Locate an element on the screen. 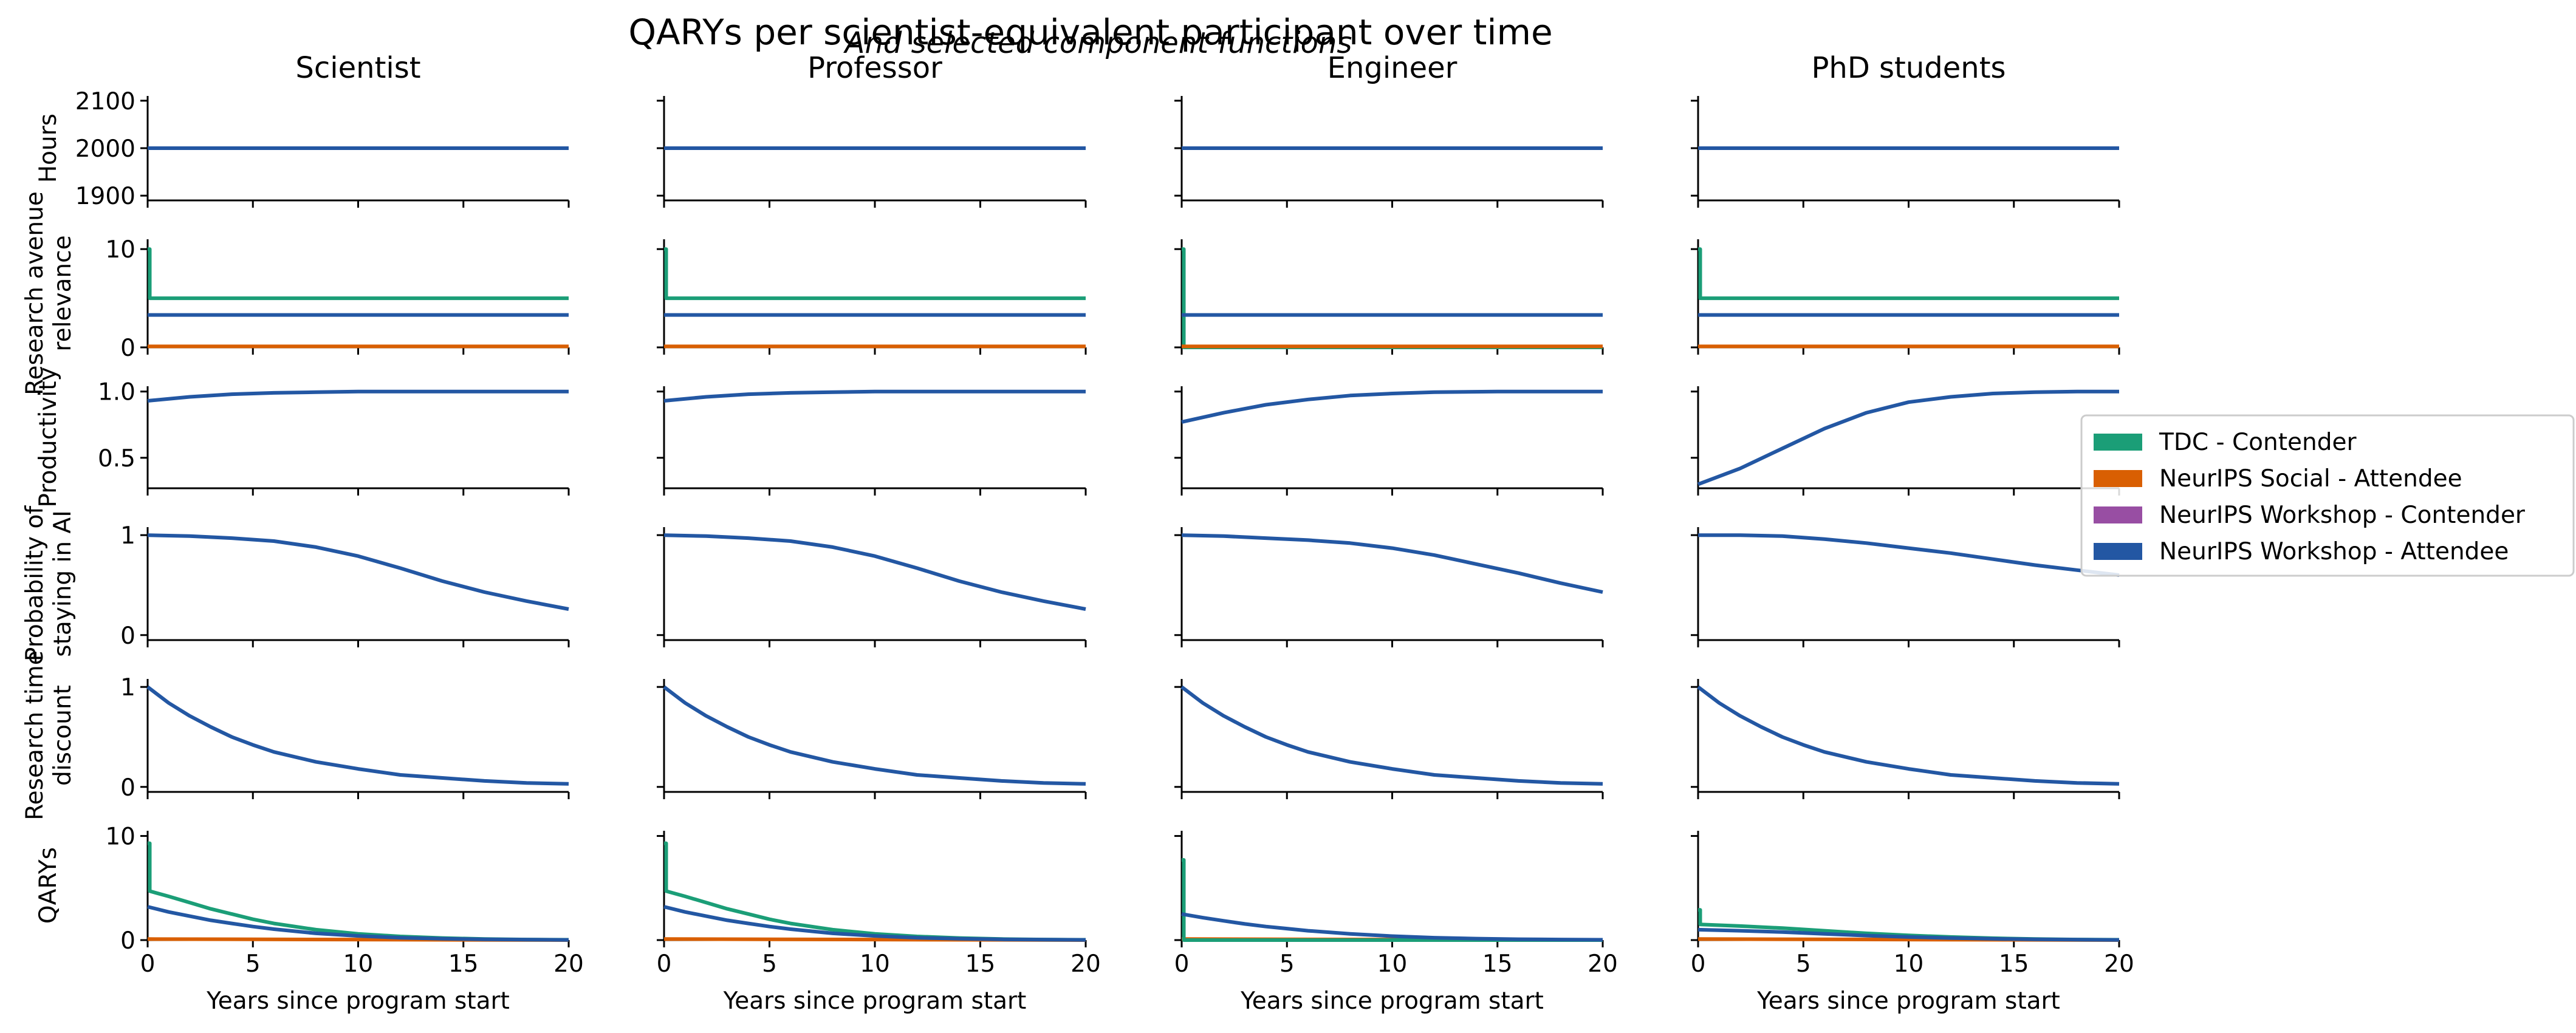  y-axis-label-line: relevance is located at coordinates (63, 293).